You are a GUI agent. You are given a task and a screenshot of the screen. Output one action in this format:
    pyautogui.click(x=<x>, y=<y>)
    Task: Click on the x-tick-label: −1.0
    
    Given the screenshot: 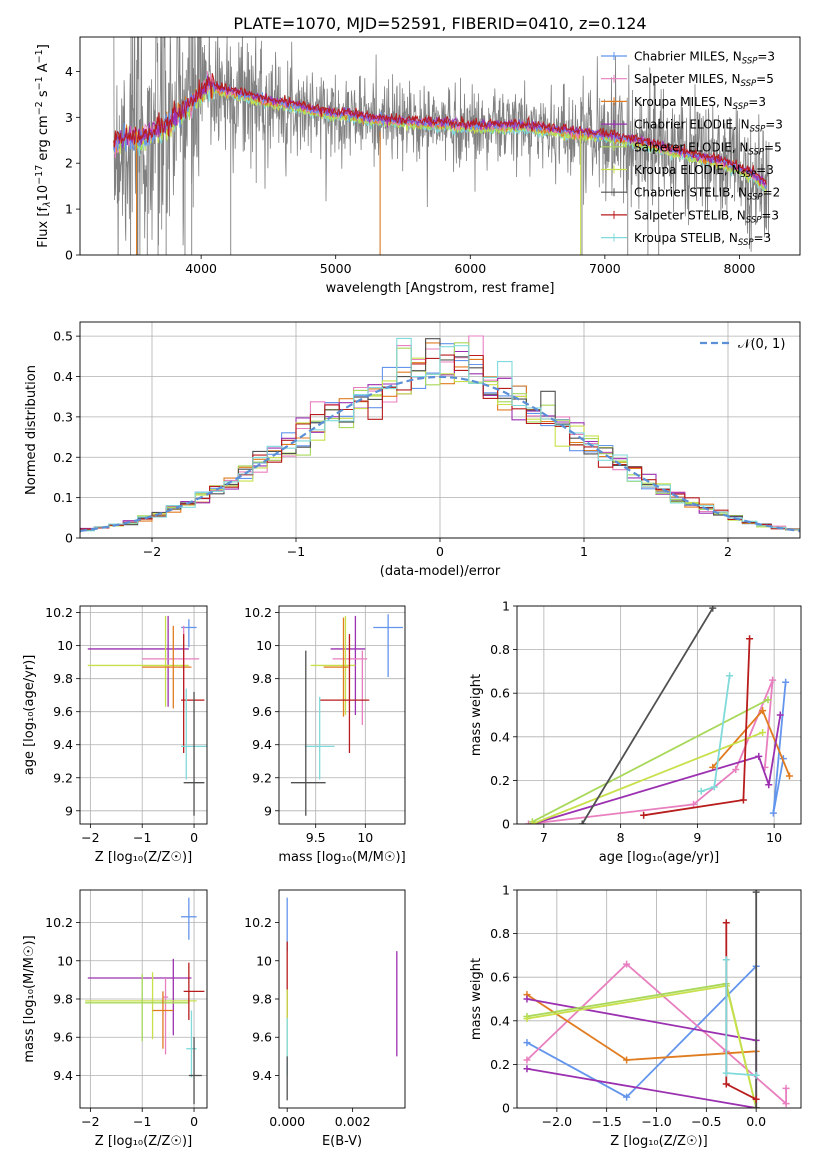 What is the action you would take?
    pyautogui.click(x=656, y=1121)
    